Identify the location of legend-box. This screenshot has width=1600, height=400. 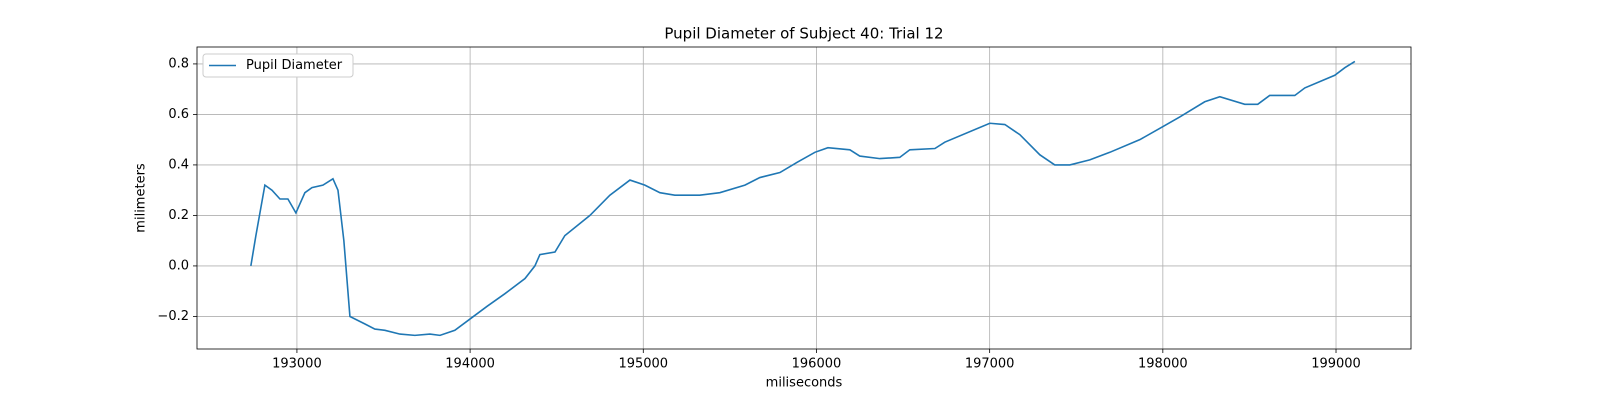
(278, 65).